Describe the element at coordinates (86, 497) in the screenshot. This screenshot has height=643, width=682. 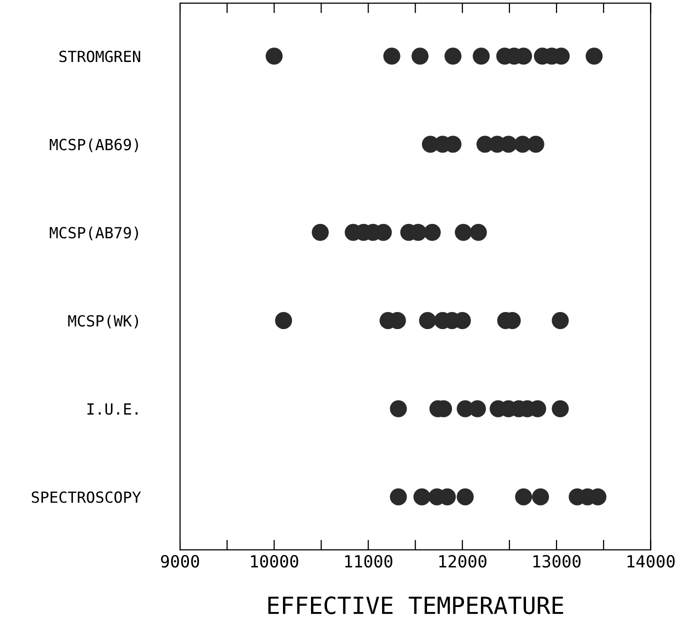
I see `y-tick-label: SPECTROSCOPY` at that location.